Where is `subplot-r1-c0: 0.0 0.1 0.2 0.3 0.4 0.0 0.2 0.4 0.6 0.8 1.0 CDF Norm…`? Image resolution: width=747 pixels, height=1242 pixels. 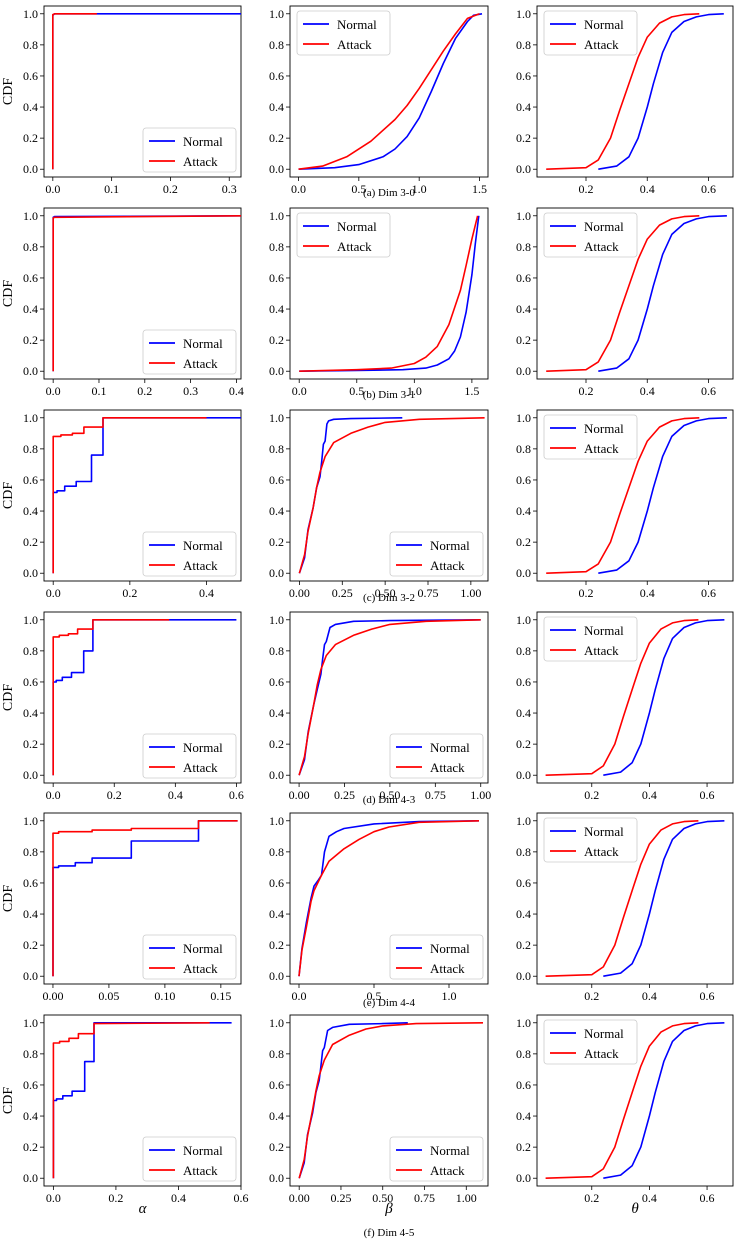 subplot-r1-c0: 0.0 0.1 0.2 0.3 0.4 0.0 0.2 0.4 0.6 0.8 1.0 CDF Norm… is located at coordinates (122, 302).